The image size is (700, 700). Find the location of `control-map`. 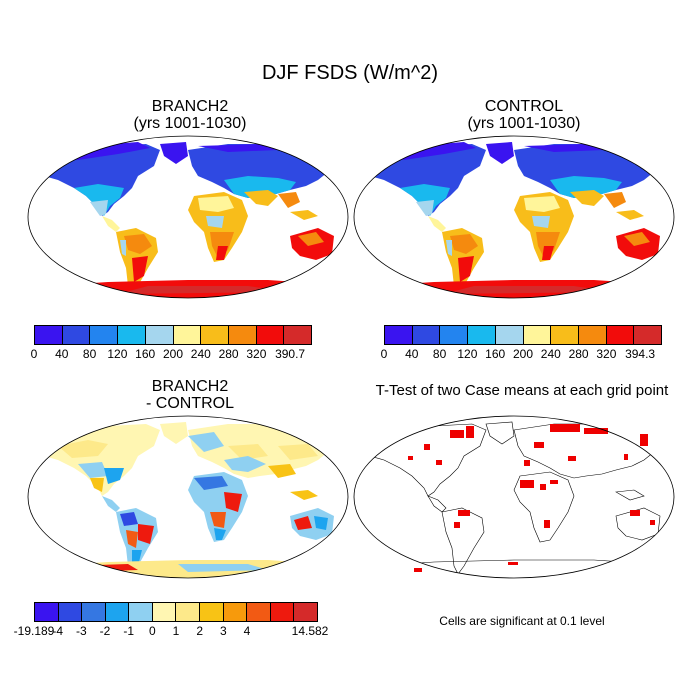

control-map is located at coordinates (514, 217).